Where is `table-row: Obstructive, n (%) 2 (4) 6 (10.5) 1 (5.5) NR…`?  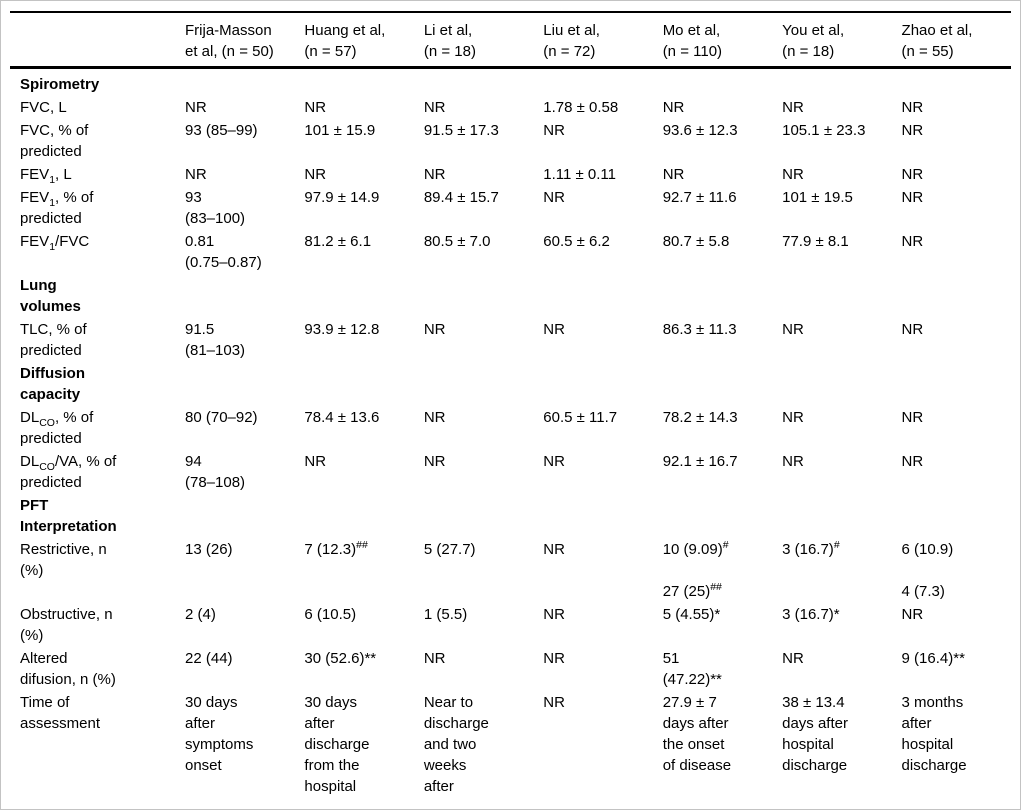
table-row: Obstructive, n (%) 2 (4) 6 (10.5) 1 (5.5) NR… is located at coordinates (510, 625).